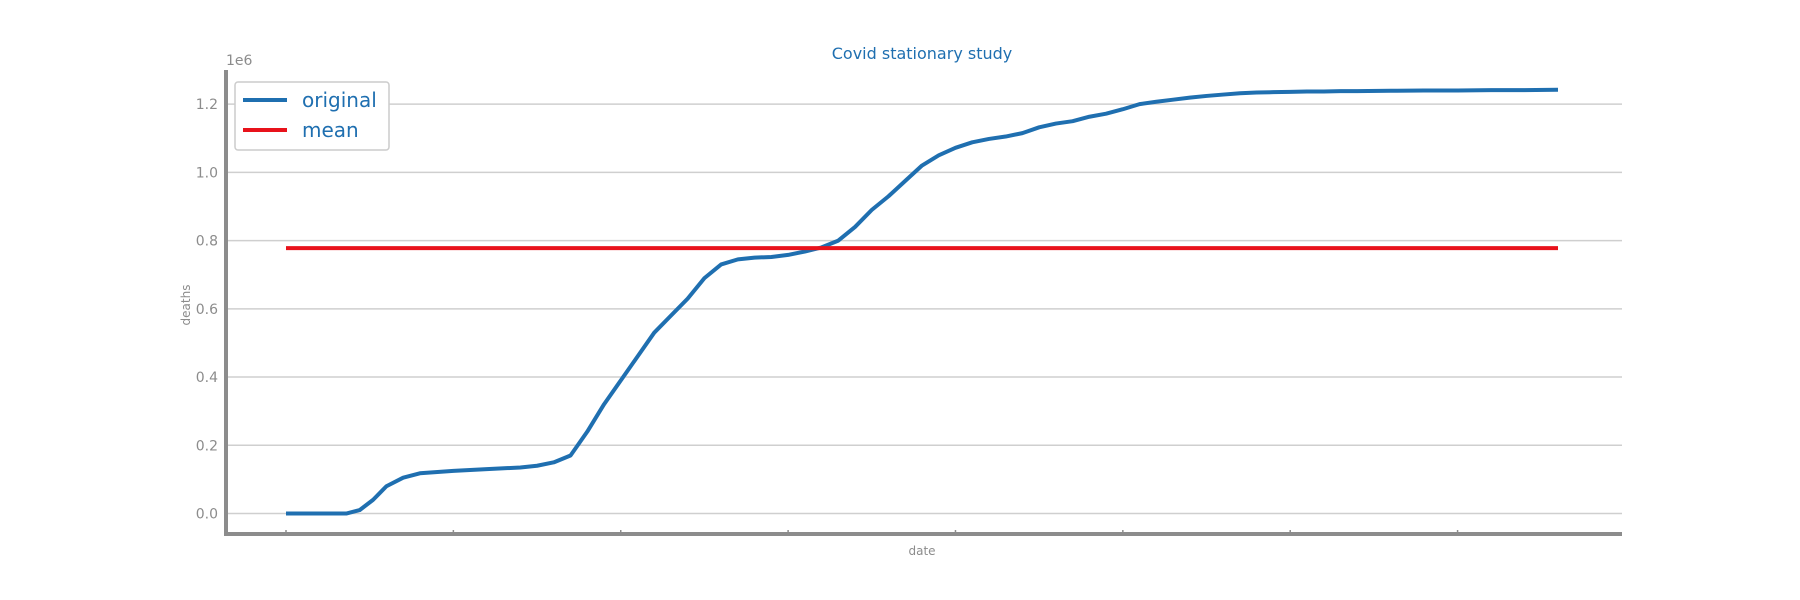 This screenshot has height=600, width=1800. Describe the element at coordinates (207, 105) in the screenshot. I see `y-tick-label: 1.2` at that location.